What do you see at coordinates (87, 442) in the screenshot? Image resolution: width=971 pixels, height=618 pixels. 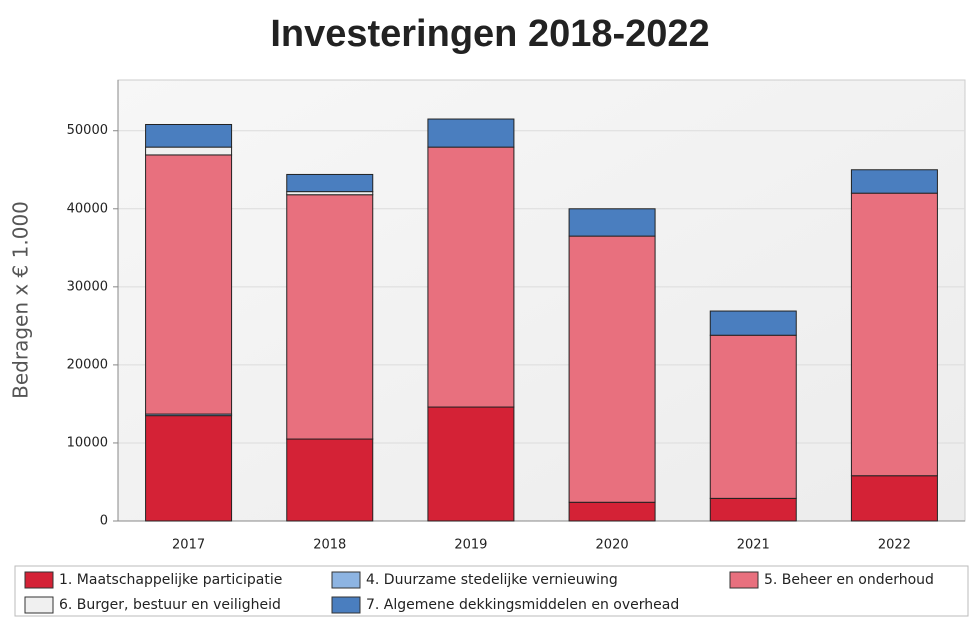 I see `y-tick-label: 10000` at bounding box center [87, 442].